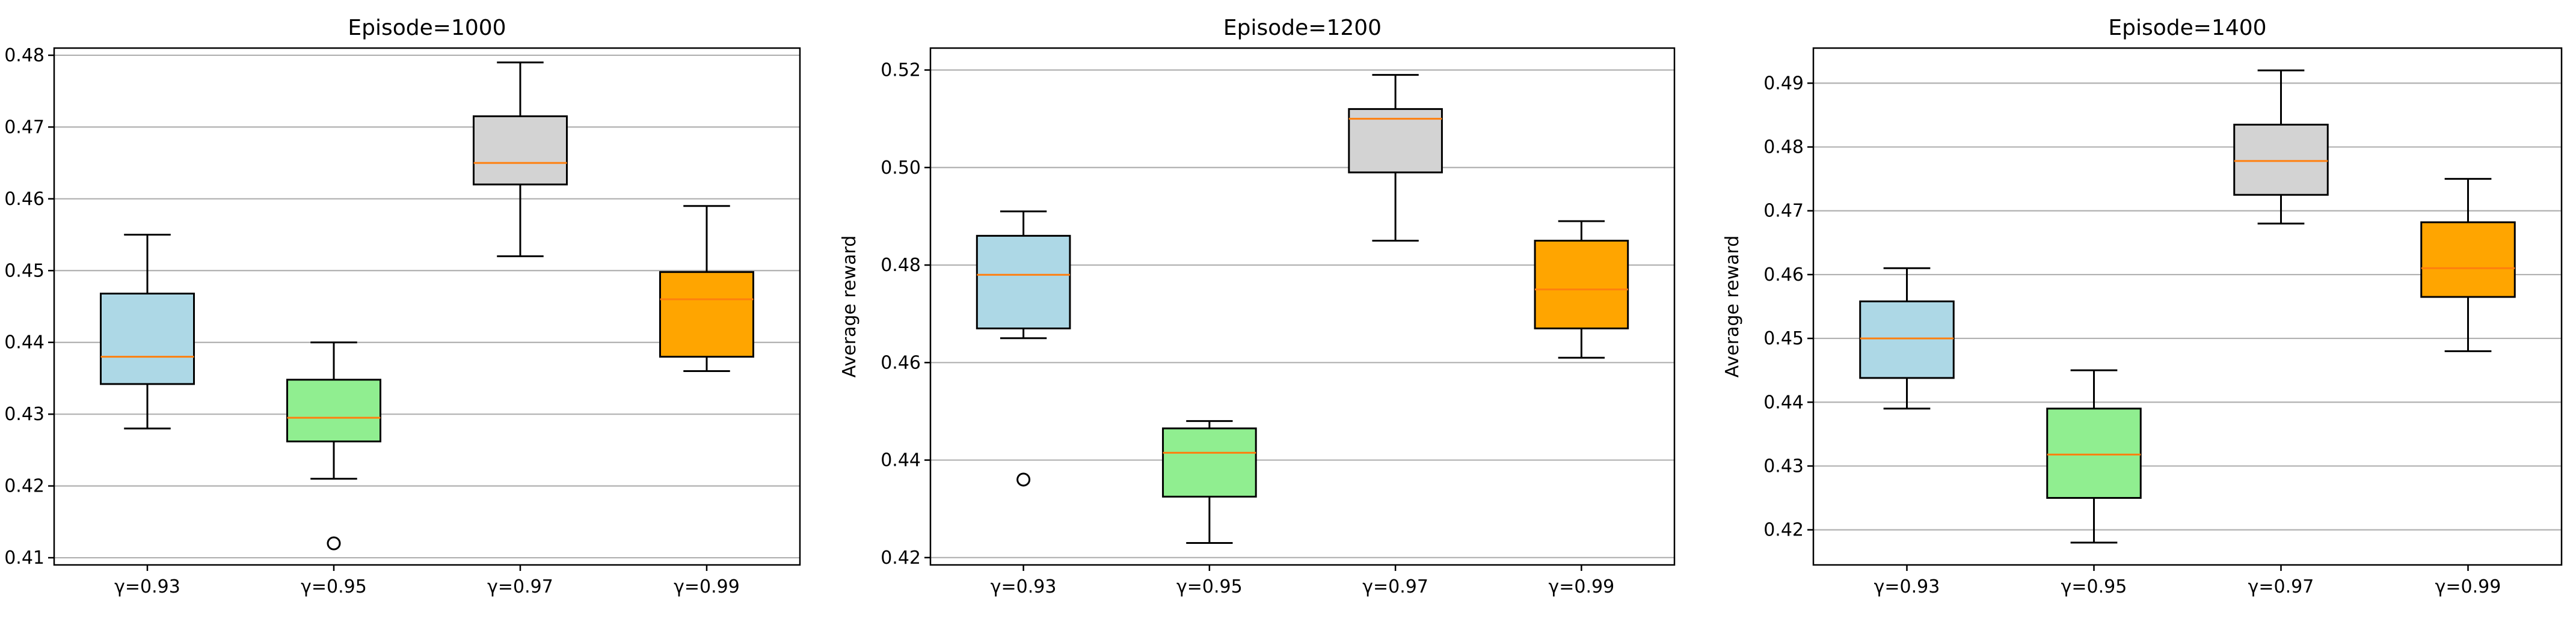 Image resolution: width=2576 pixels, height=619 pixels. Describe the element at coordinates (24, 558) in the screenshot. I see `y-tick-label: 0.41` at that location.